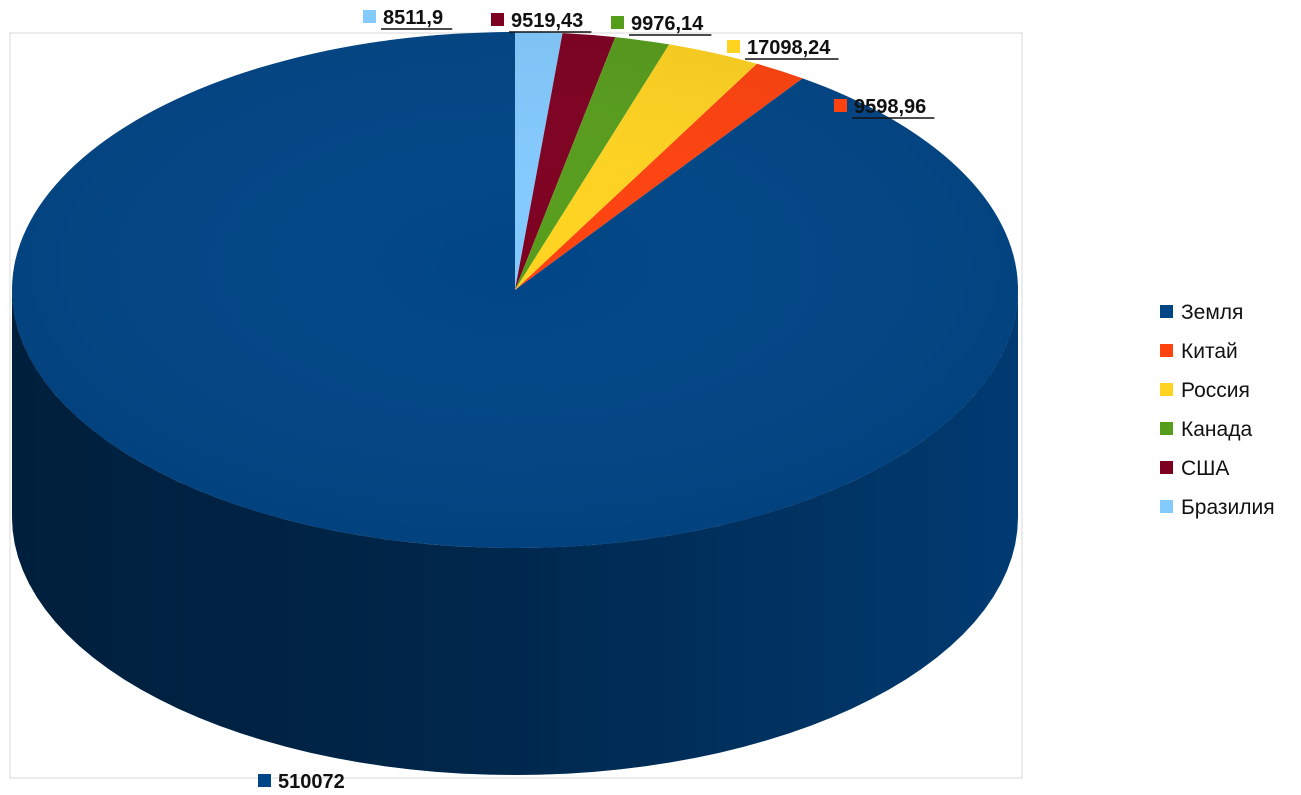  I want to click on data-label-text: 9976,14, so click(667, 24).